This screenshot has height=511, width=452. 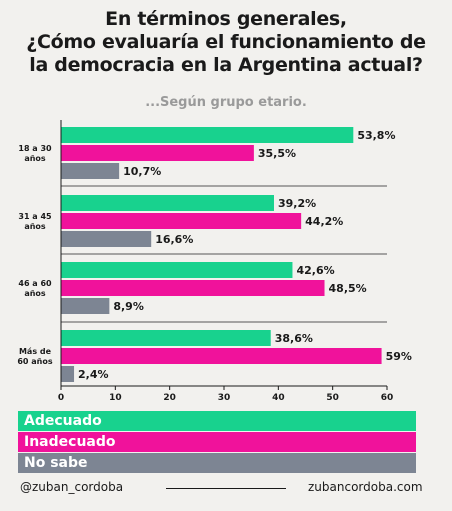 What do you see at coordinates (217, 421) in the screenshot?
I see `legend-adecuado: Adecuado` at bounding box center [217, 421].